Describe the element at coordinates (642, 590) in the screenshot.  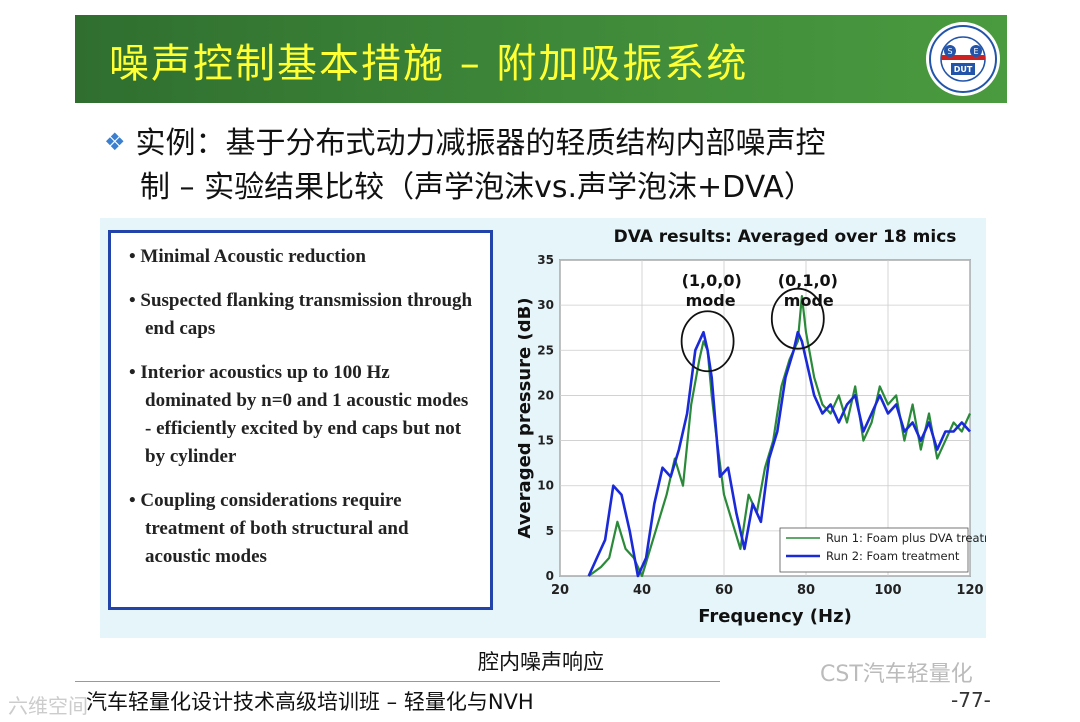
I see `x-tick-label: 40` at that location.